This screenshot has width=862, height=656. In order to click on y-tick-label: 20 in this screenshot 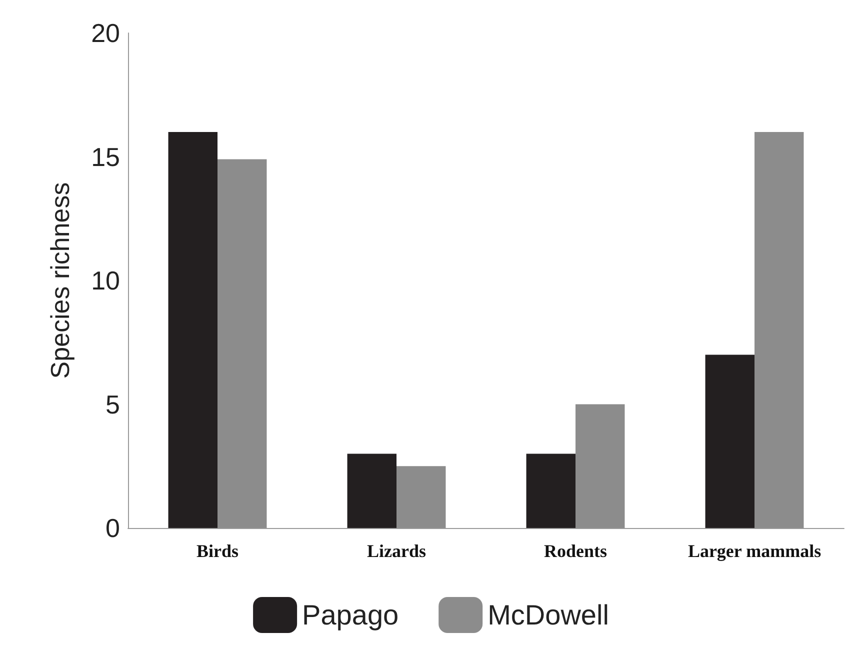, I will do `click(105, 33)`.